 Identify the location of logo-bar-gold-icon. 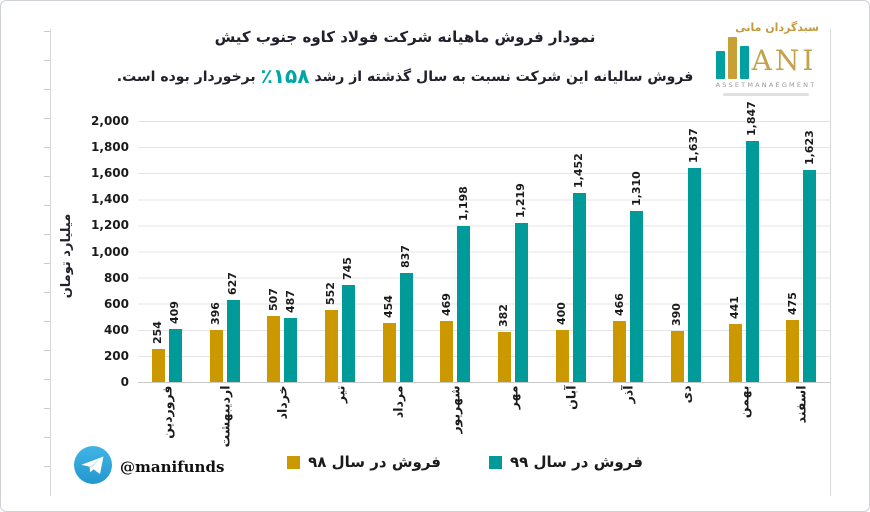
(732, 58).